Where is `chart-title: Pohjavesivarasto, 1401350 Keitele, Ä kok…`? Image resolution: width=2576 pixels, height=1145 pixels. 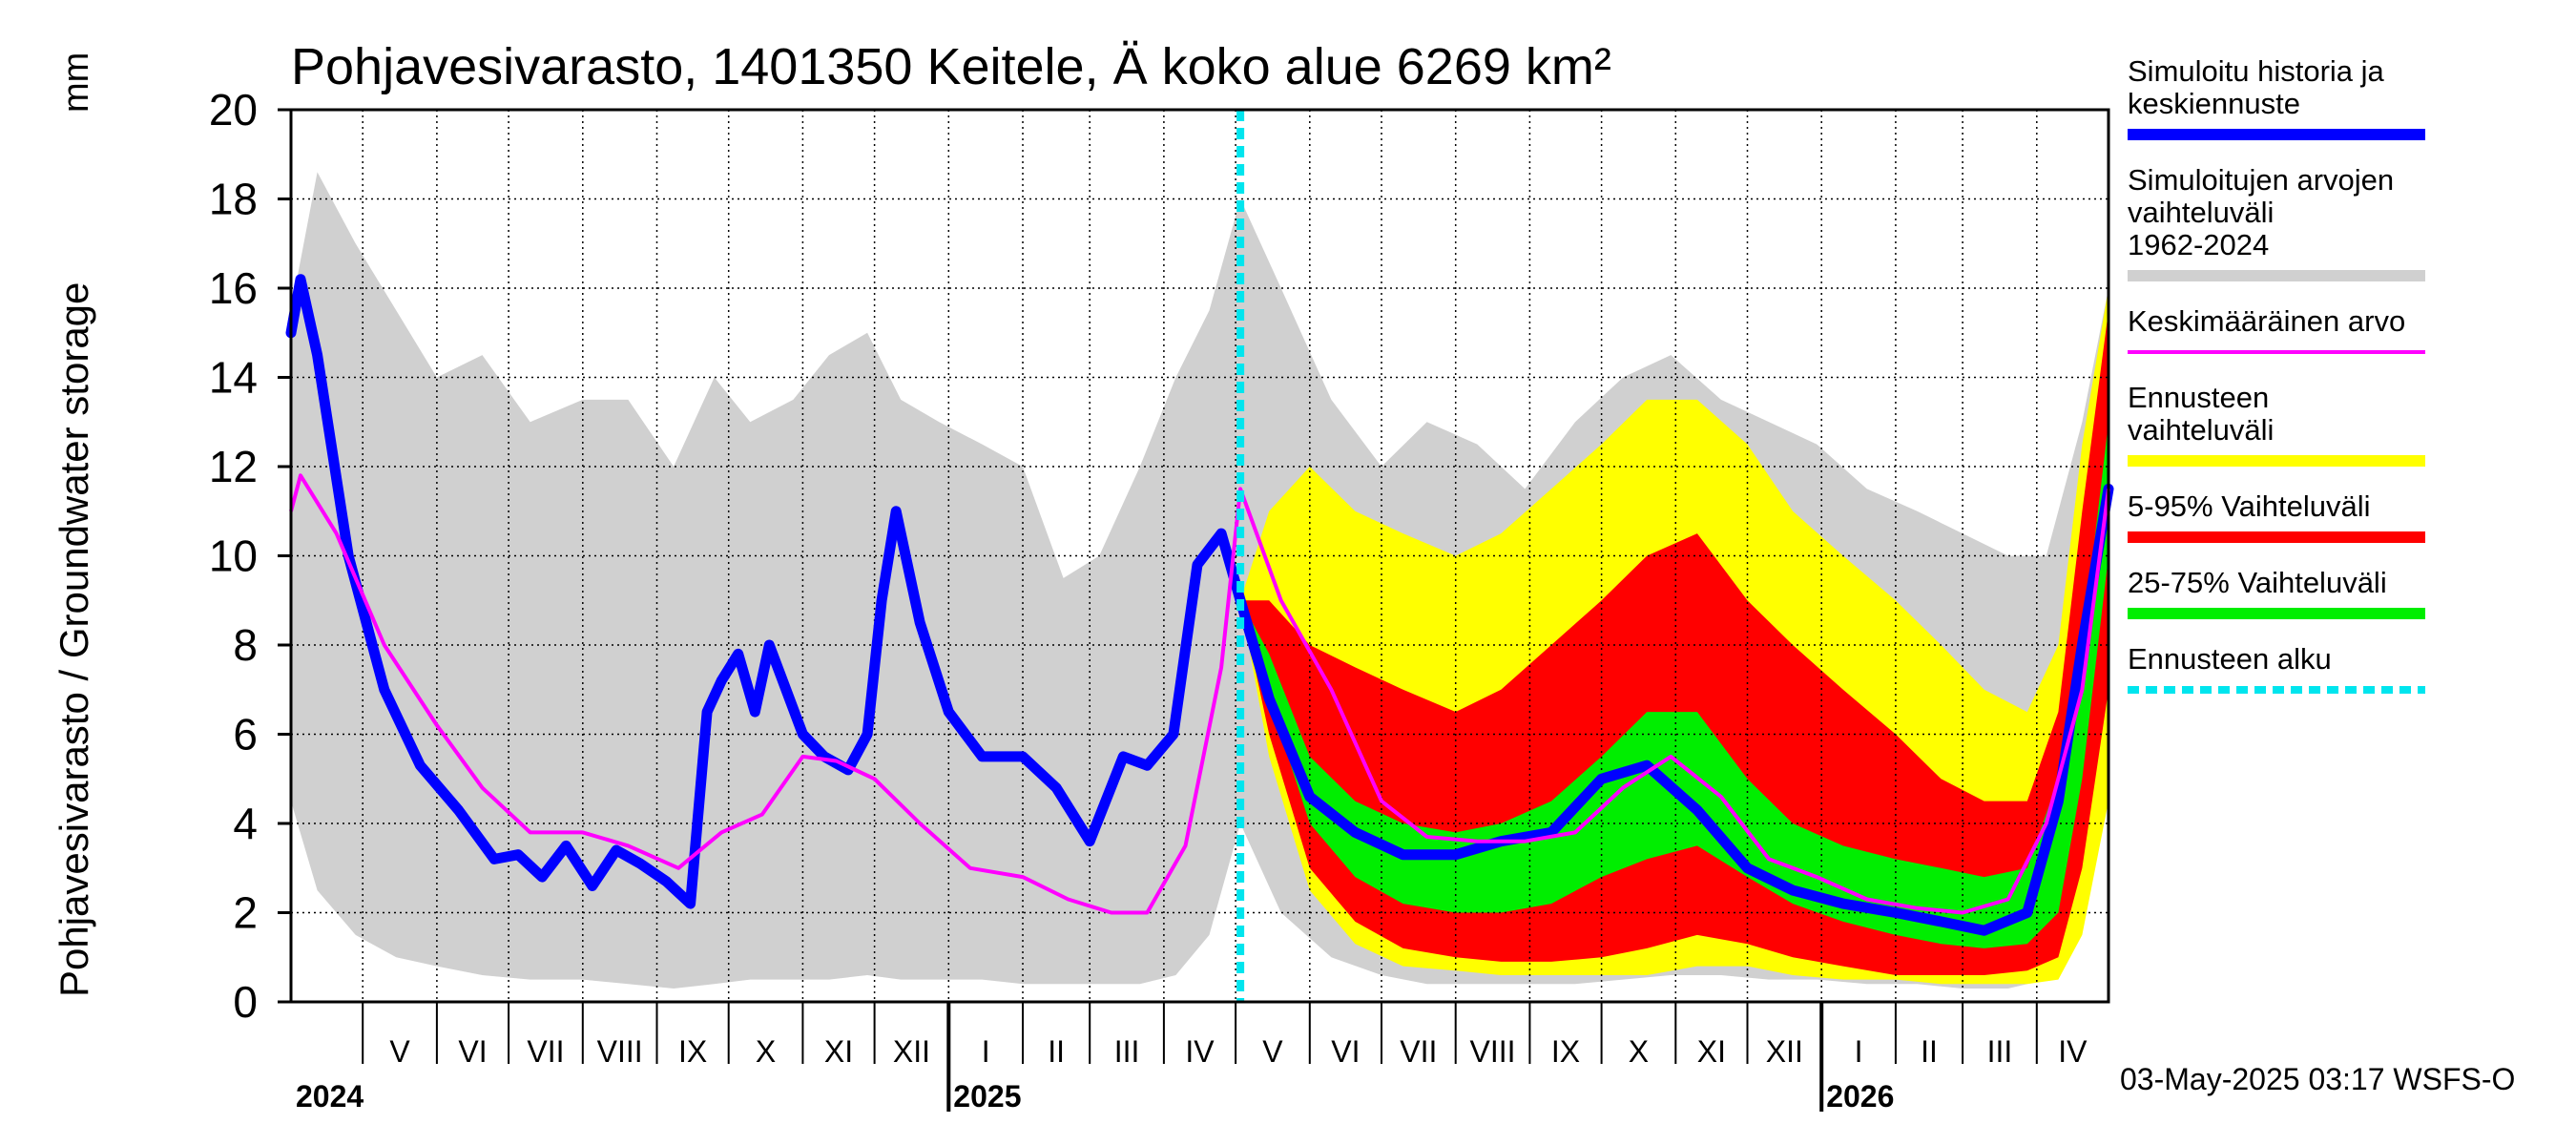
chart-title: Pohjavesivarasto, 1401350 Keitele, Ä kok… is located at coordinates (951, 66).